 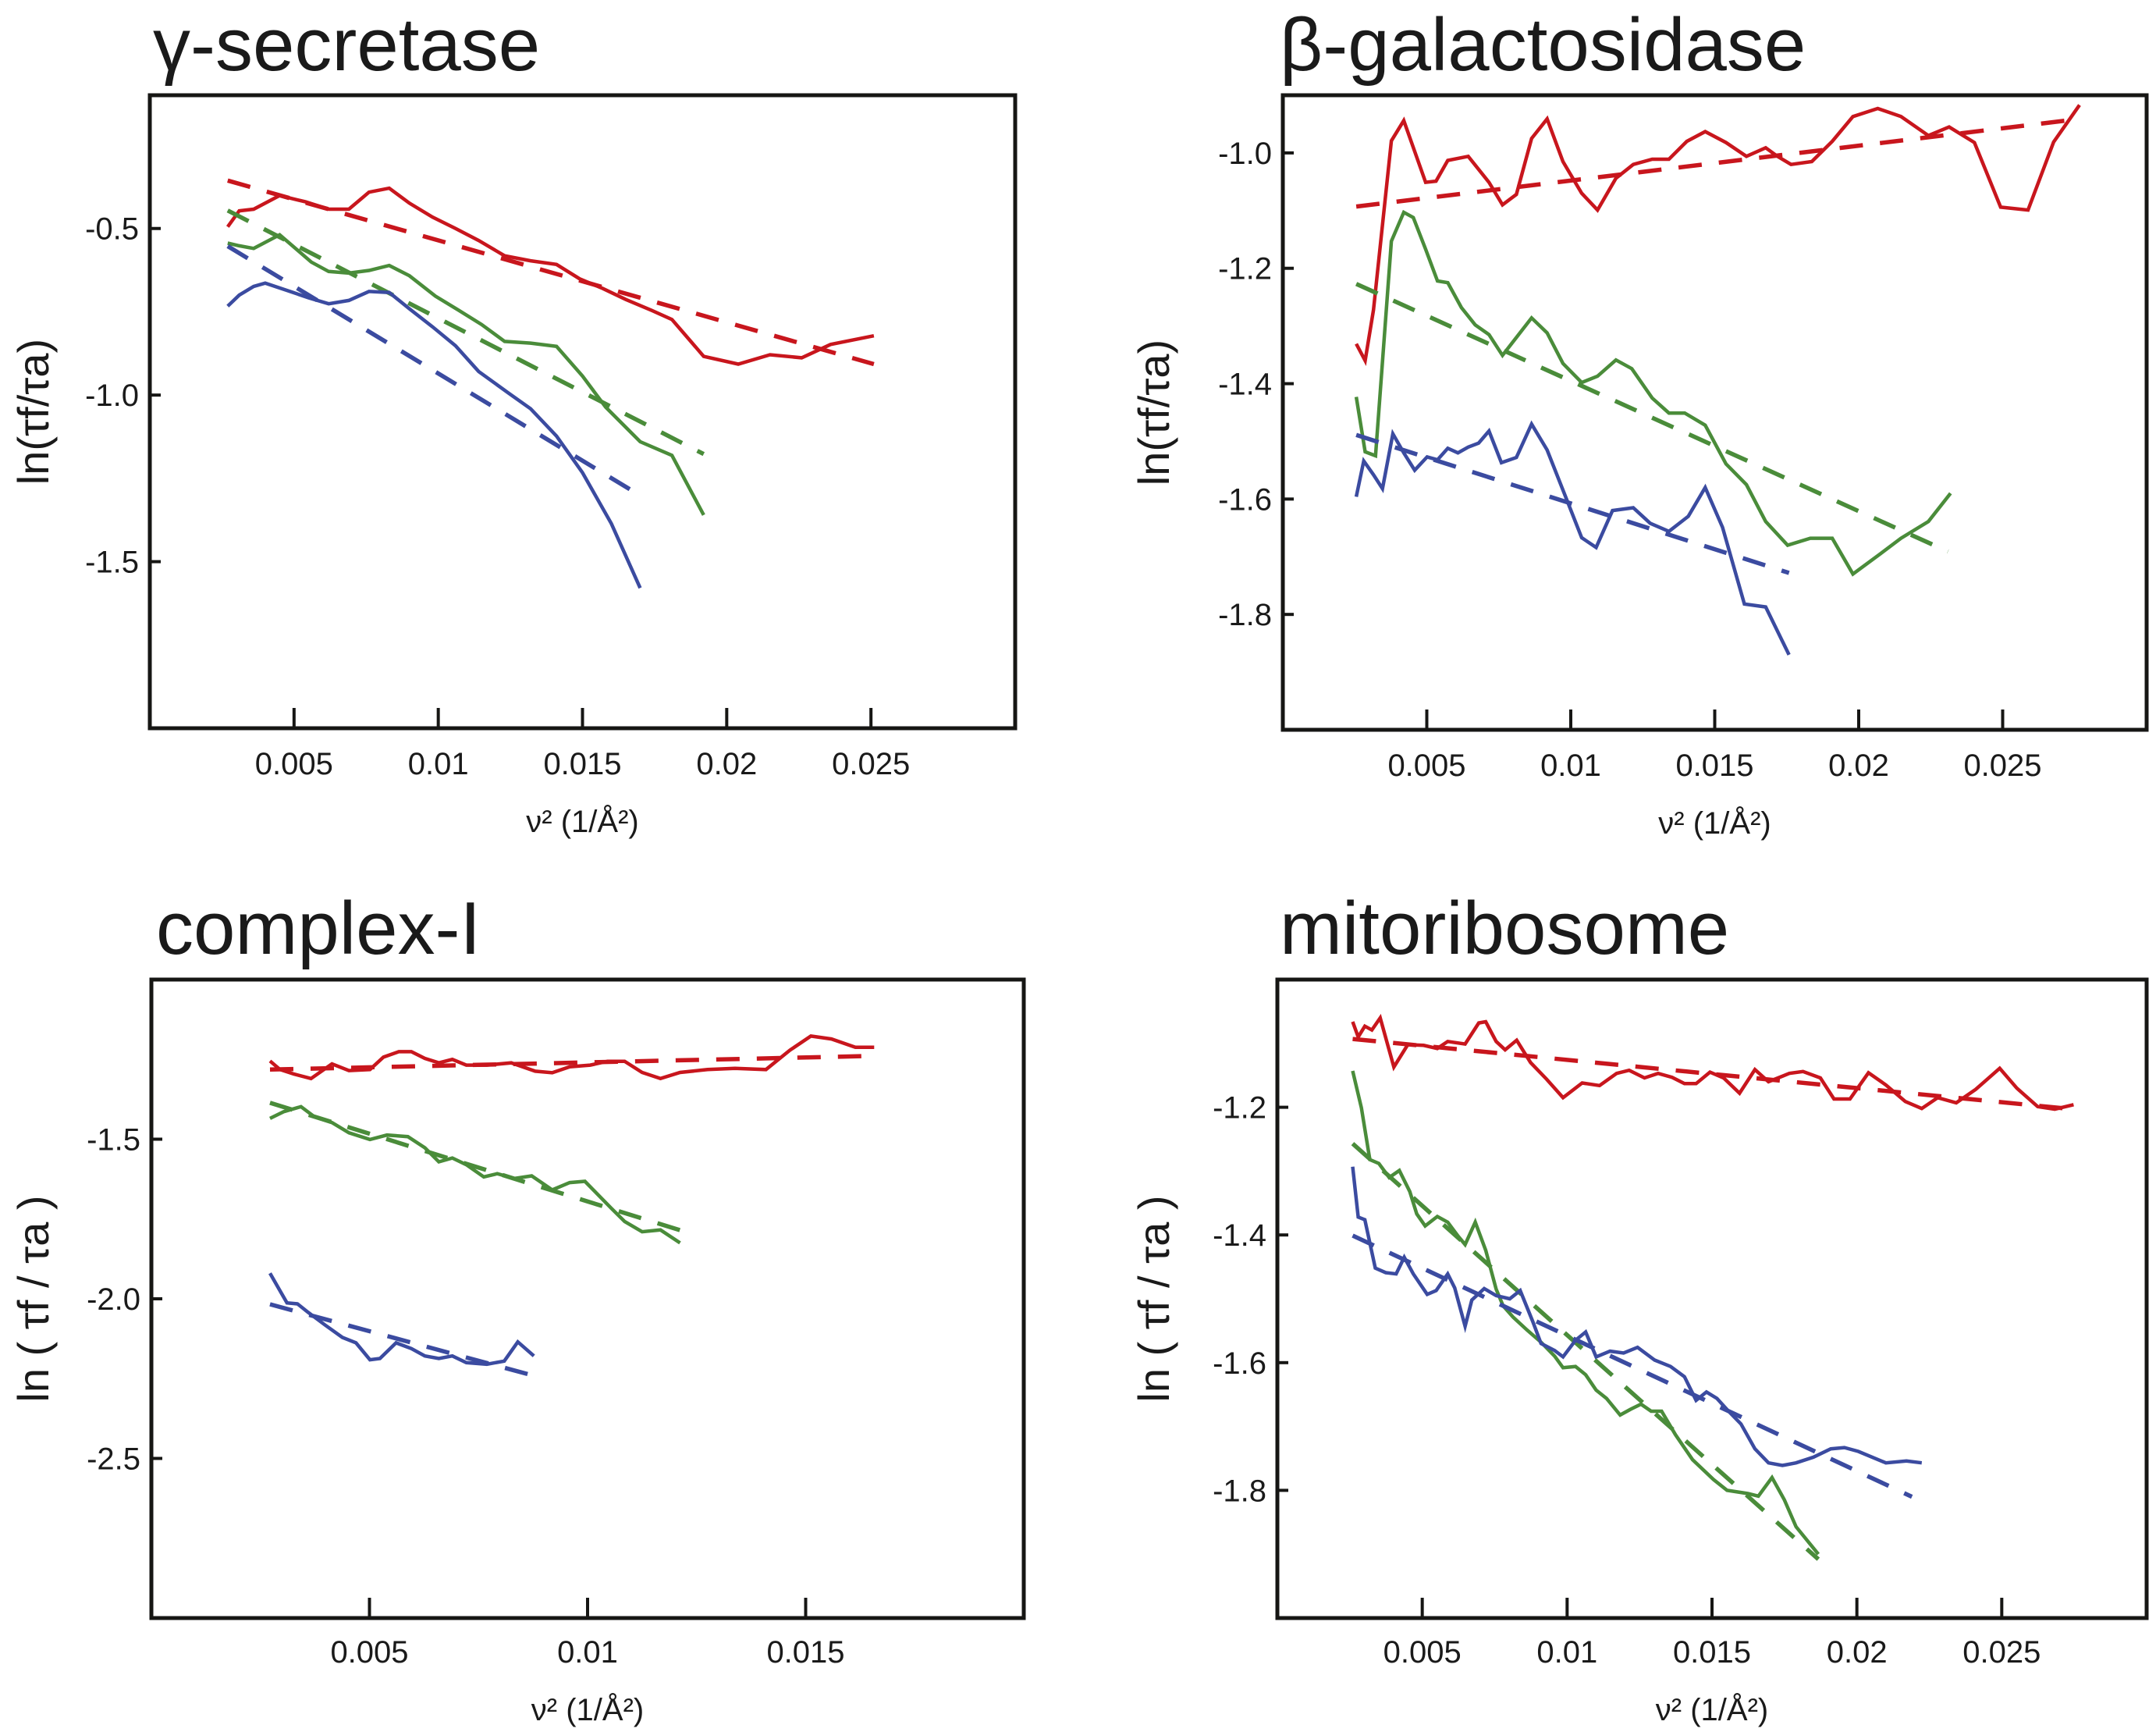 What do you see at coordinates (113, 1460) in the screenshot?
I see `y-tick-label: -2.5` at bounding box center [113, 1460].